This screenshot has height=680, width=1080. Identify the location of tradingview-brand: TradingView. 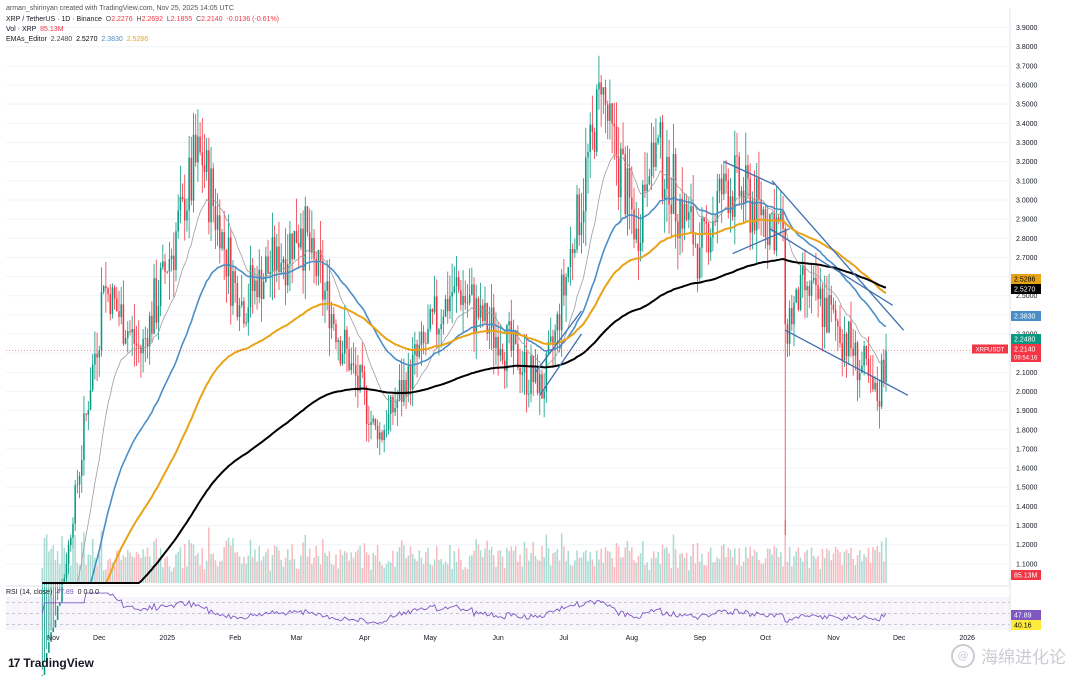
(58, 663).